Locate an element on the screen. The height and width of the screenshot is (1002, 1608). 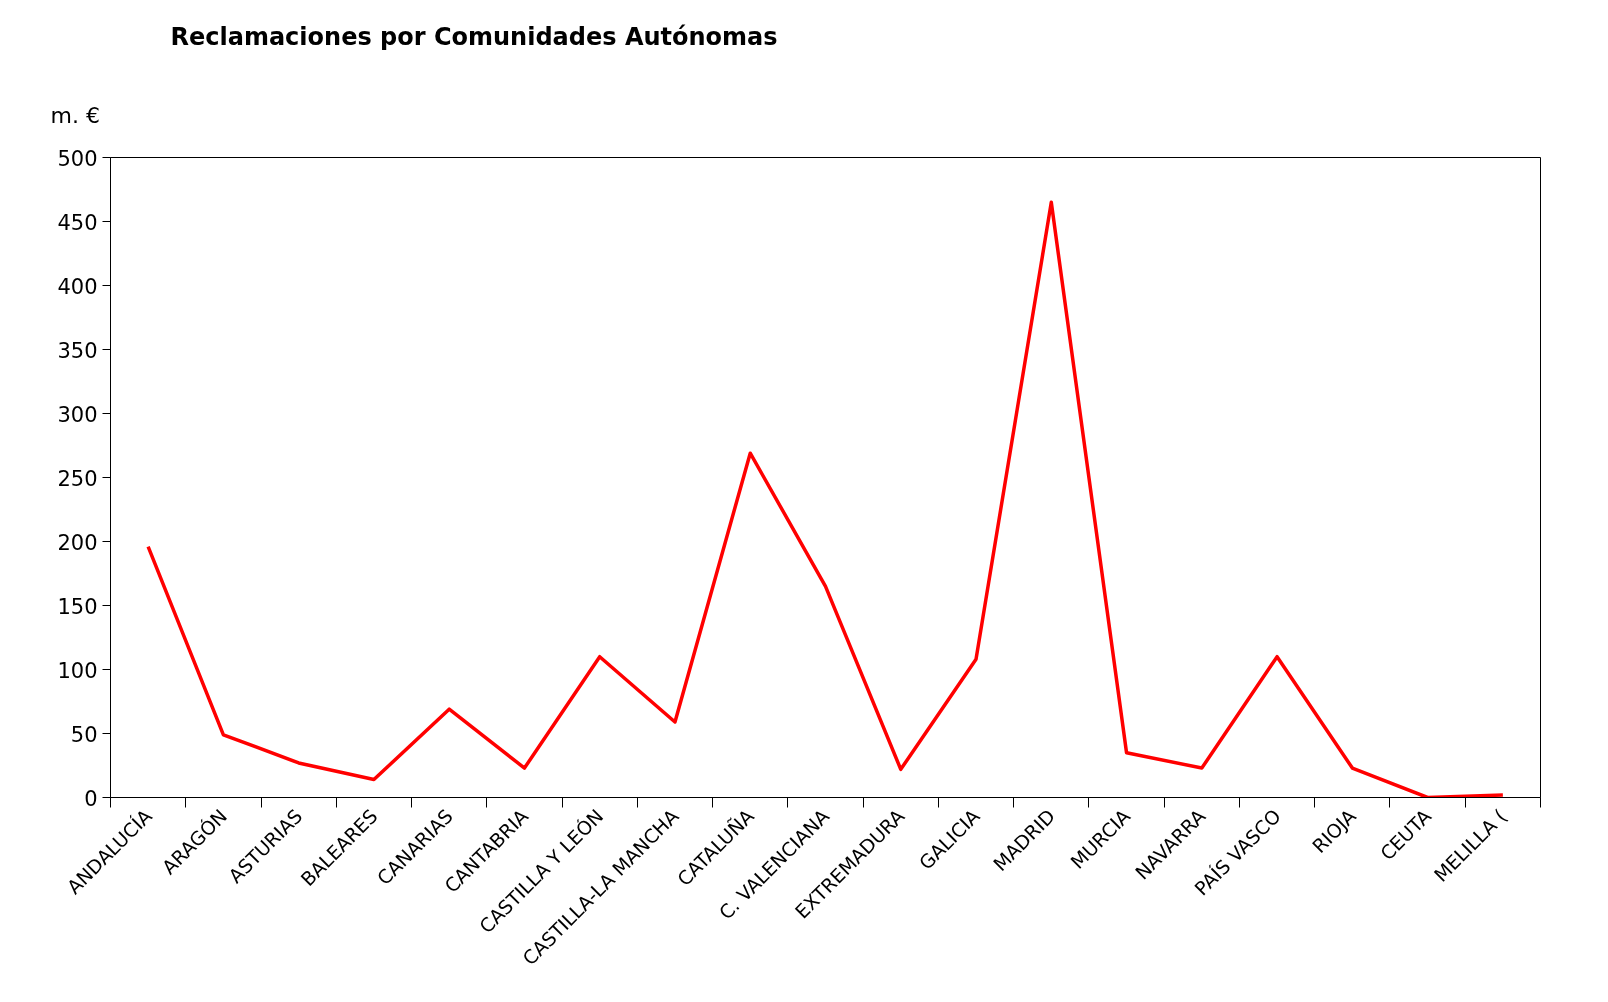
y-axis-title: m. € is located at coordinates (75, 115).